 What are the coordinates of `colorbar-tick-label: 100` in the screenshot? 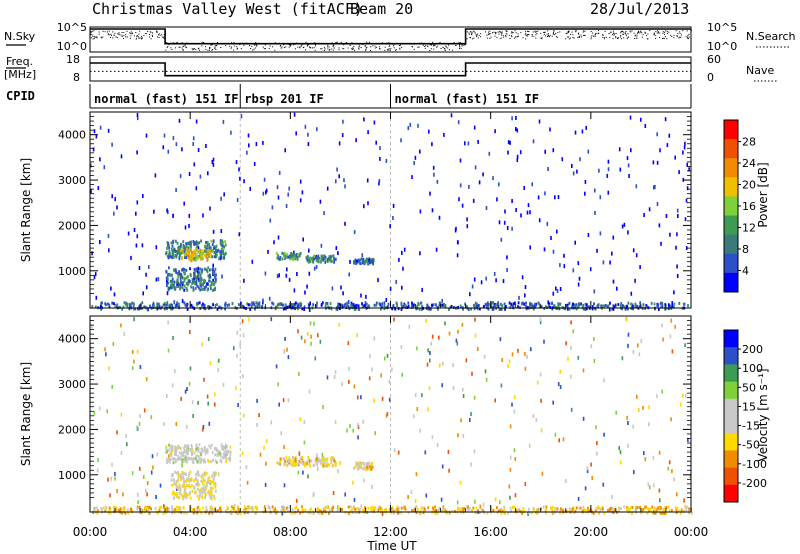 It's located at (752, 368).